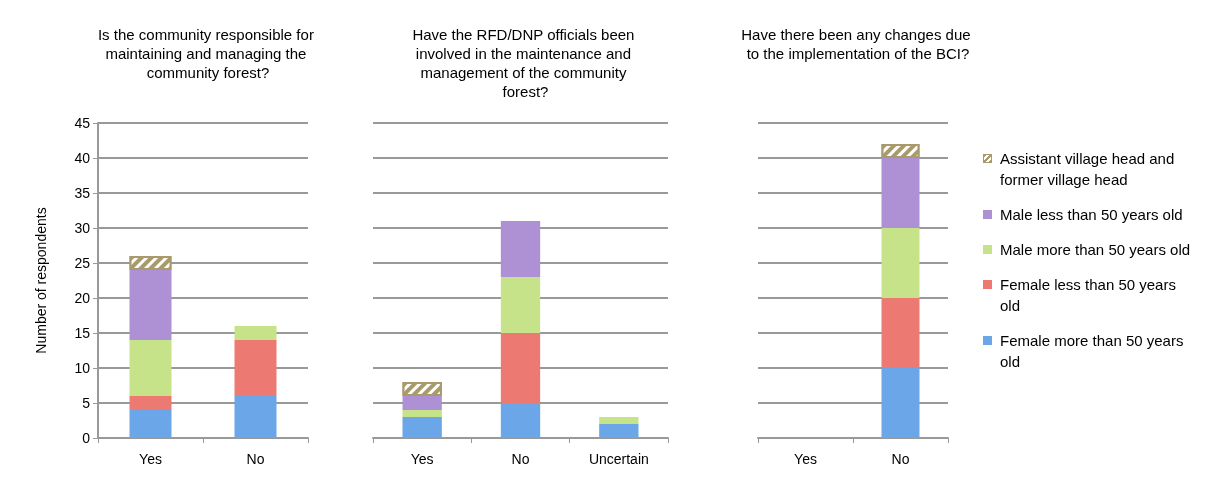 The width and height of the screenshot is (1216, 501). Describe the element at coordinates (208, 53) in the screenshot. I see `chart-title: Is the community responsible for maintaining and managing the community forest?` at that location.